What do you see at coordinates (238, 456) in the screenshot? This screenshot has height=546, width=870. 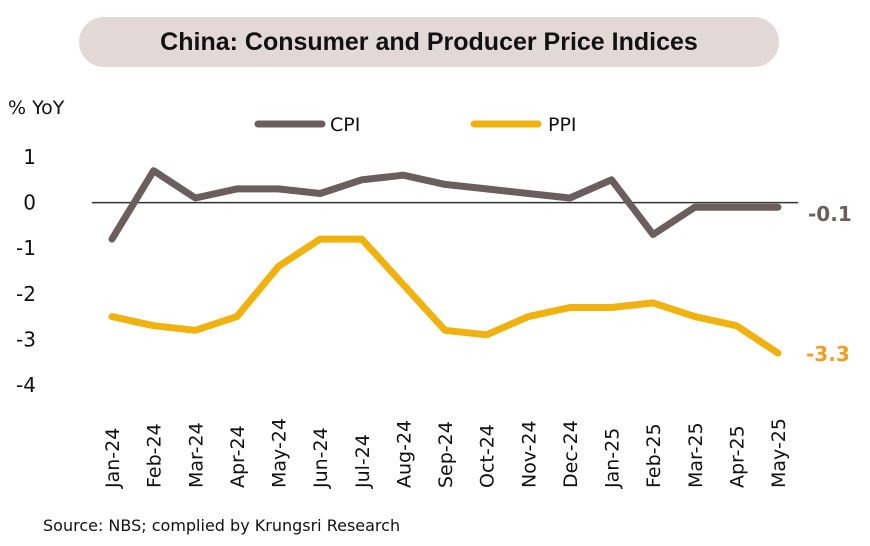 I see `x-tick-label: Apr-24` at bounding box center [238, 456].